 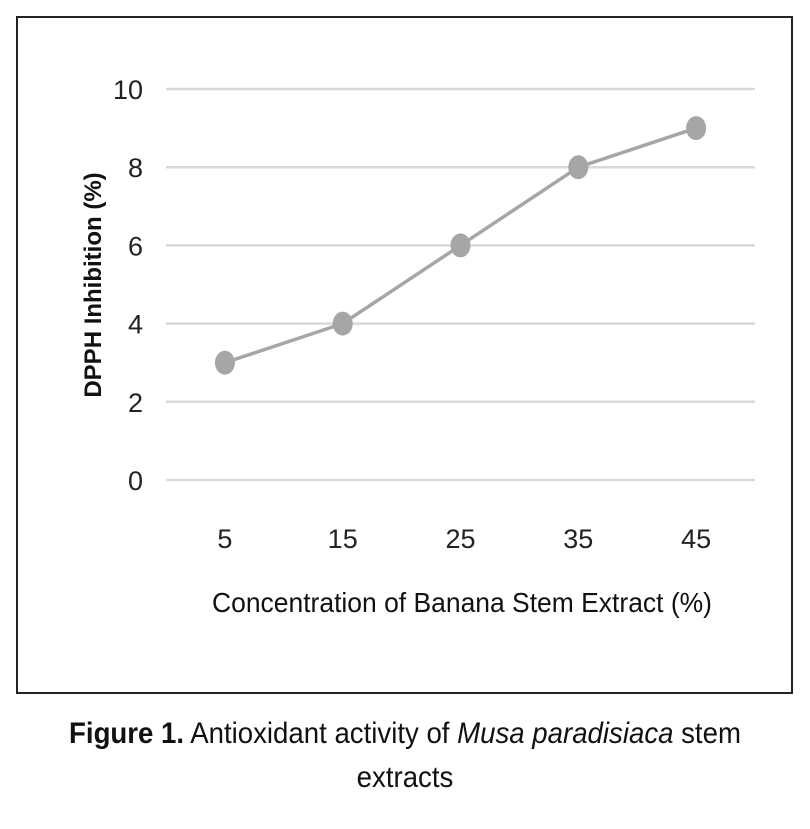 What do you see at coordinates (135, 168) in the screenshot?
I see `y-tick-label: 8` at bounding box center [135, 168].